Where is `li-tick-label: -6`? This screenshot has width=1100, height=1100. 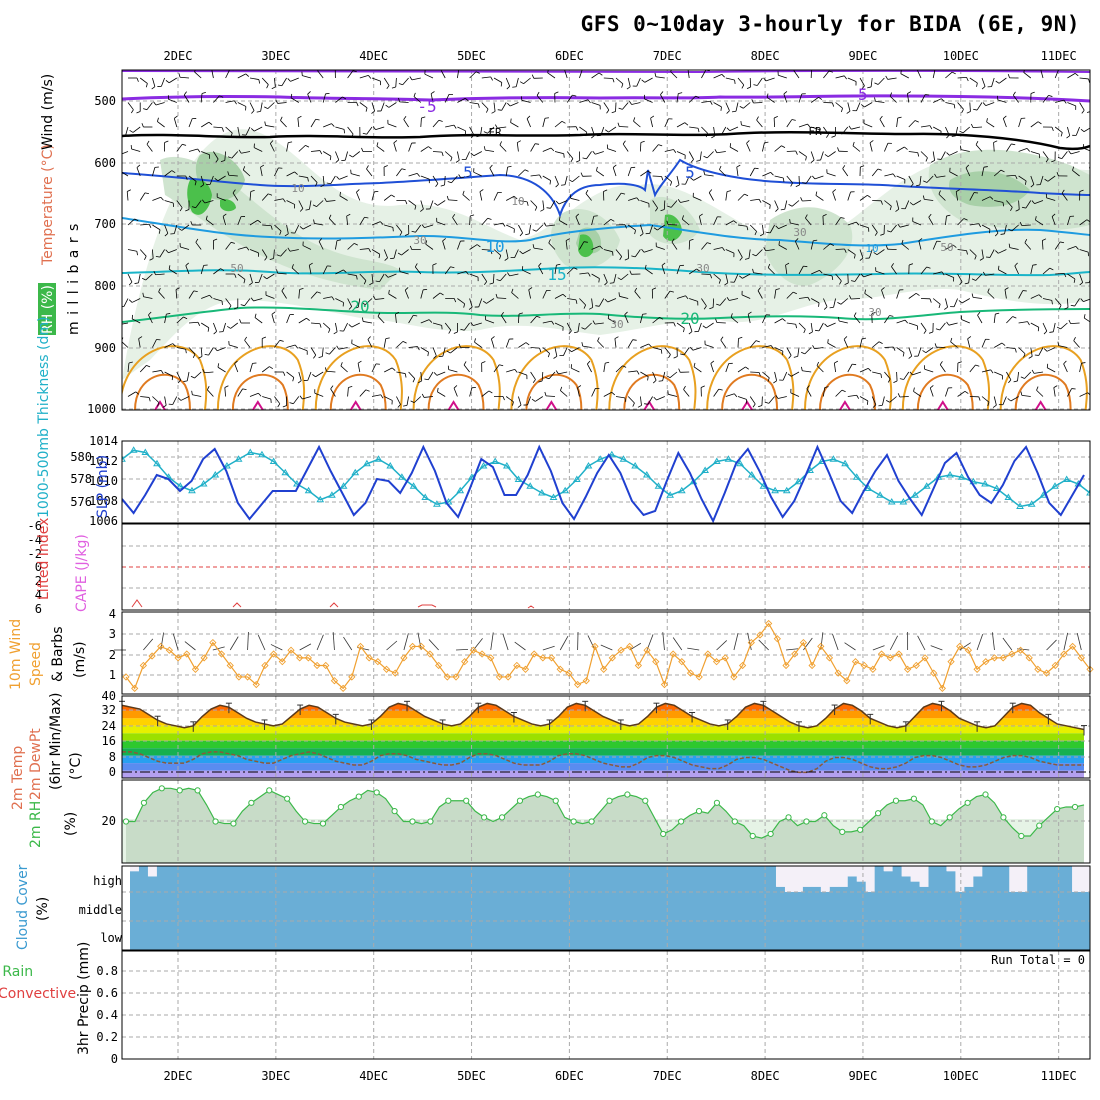
li-tick-label: -6 is located at coordinates (35, 526).